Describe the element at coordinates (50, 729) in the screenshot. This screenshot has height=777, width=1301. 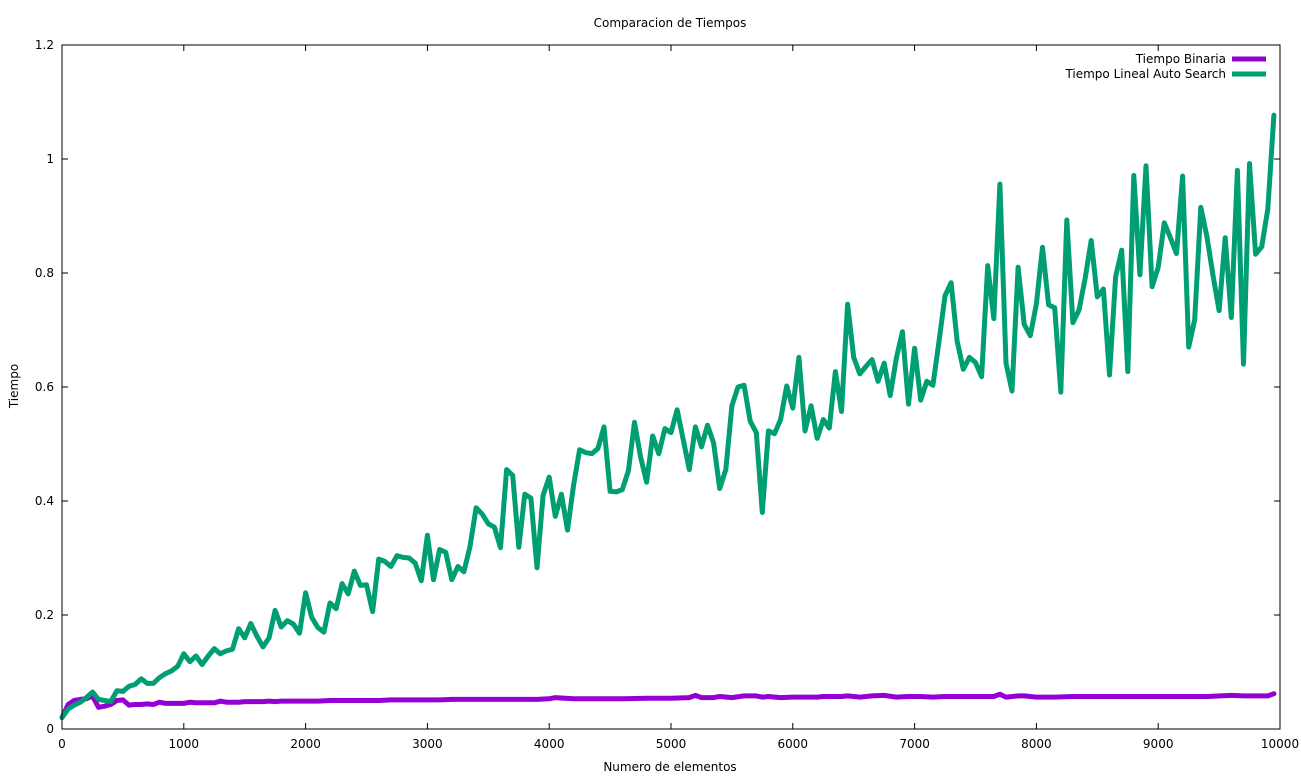
I see `y-tick-label: 0` at that location.